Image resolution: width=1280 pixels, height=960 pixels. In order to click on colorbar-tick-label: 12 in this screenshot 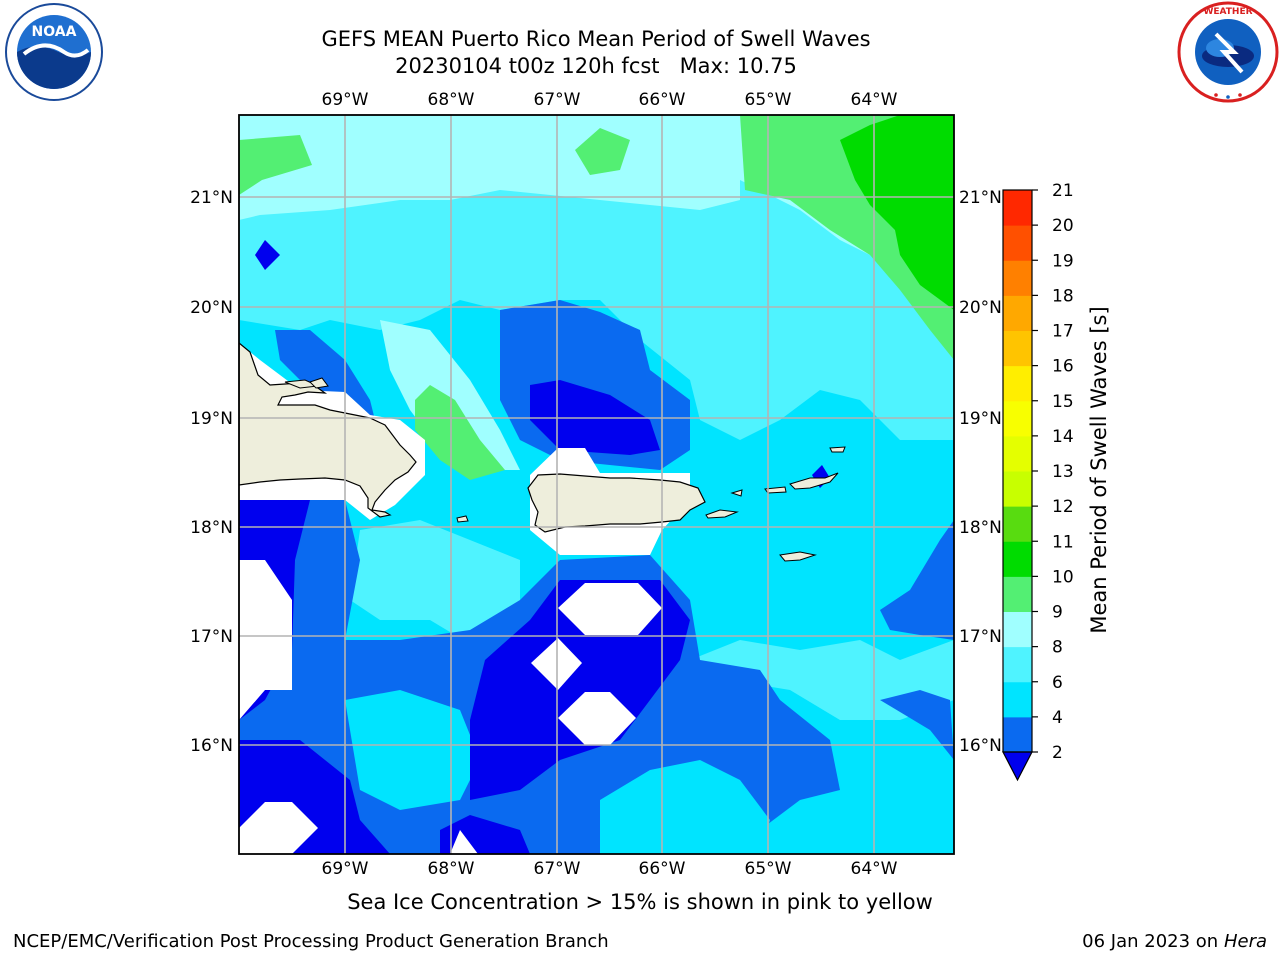, I will do `click(1063, 507)`.